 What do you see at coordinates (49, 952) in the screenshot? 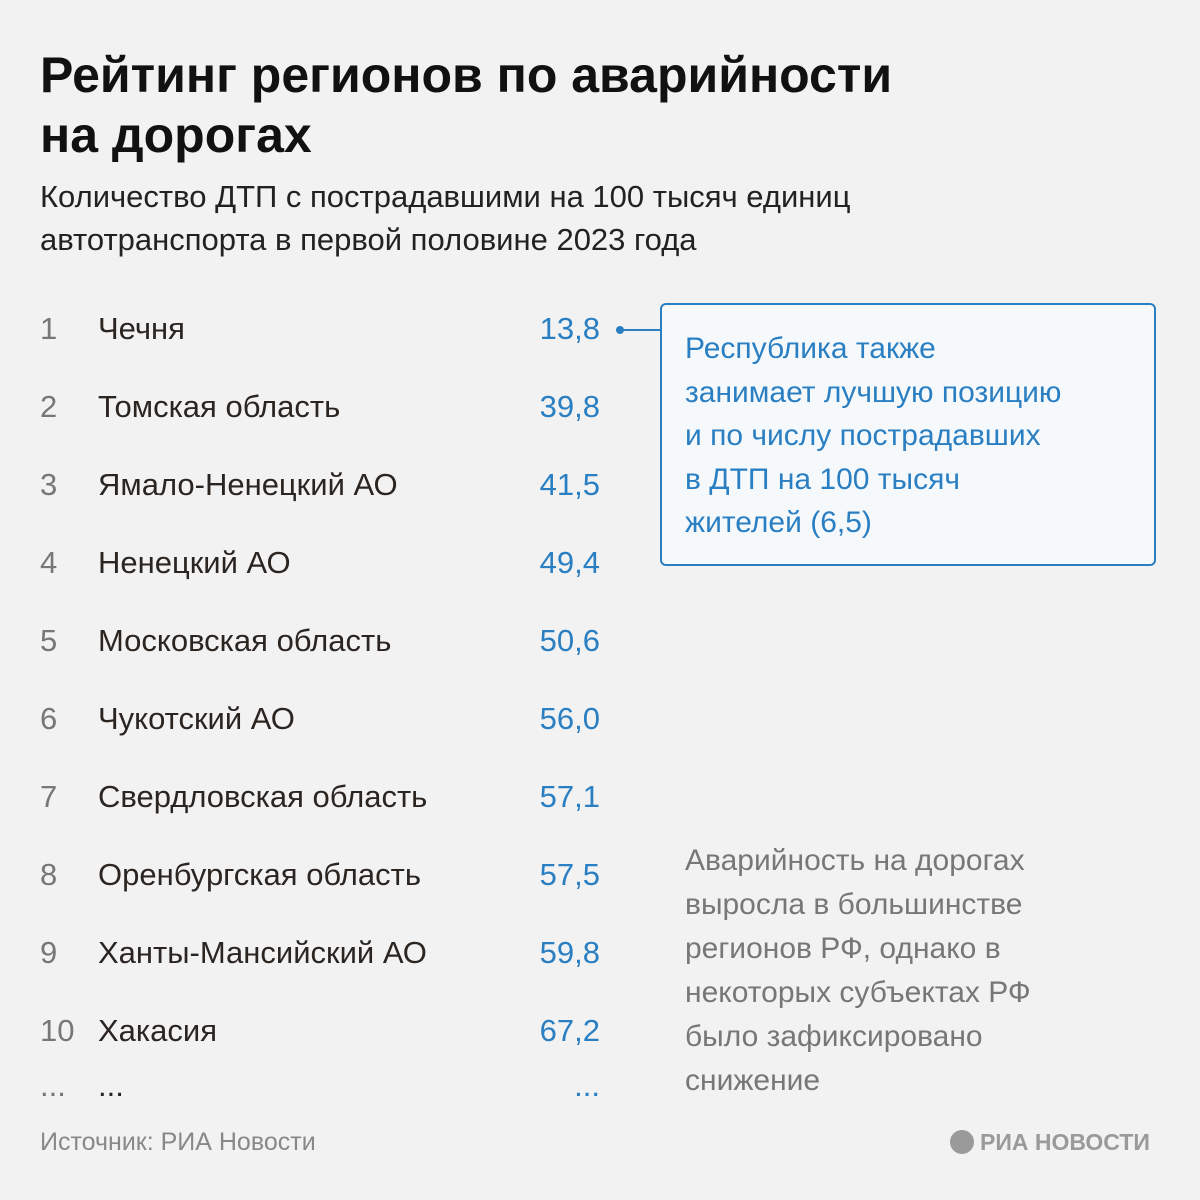
I see `rank: 9` at bounding box center [49, 952].